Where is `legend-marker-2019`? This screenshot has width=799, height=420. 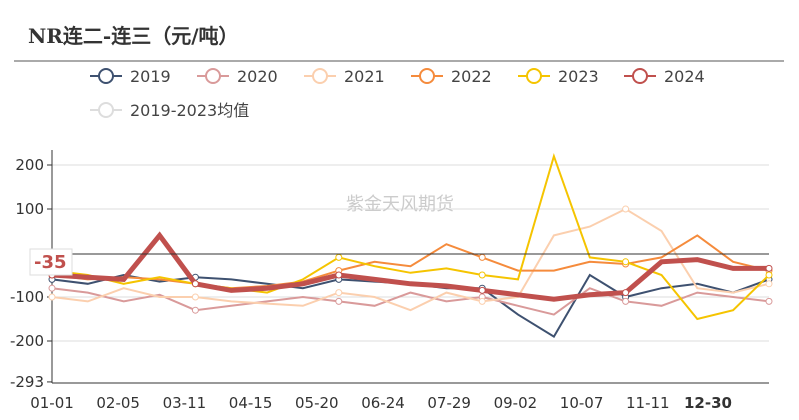 legend-marker-2019 is located at coordinates (106, 76).